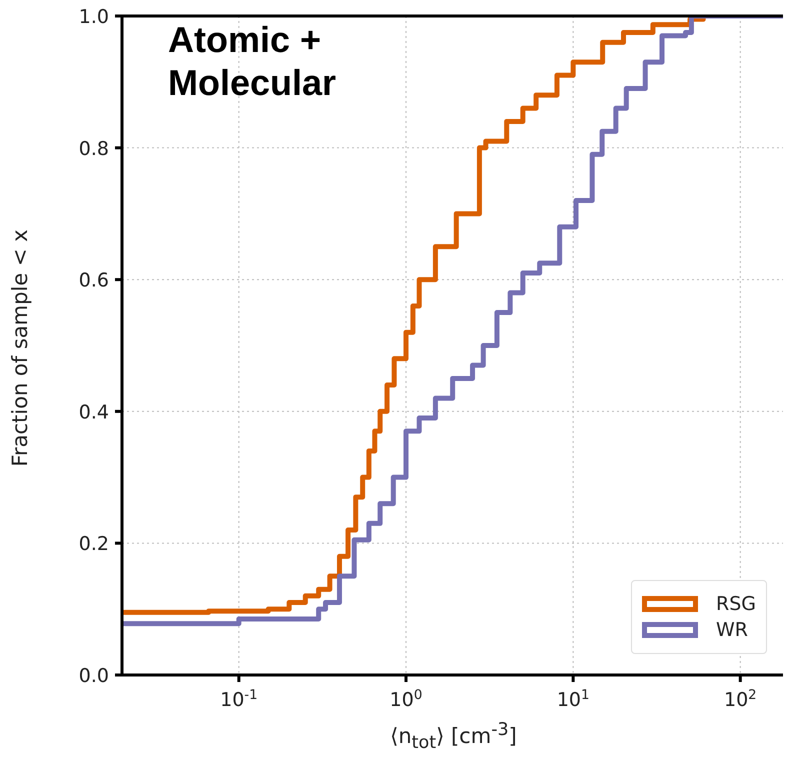 The height and width of the screenshot is (774, 785). Describe the element at coordinates (406, 699) in the screenshot. I see `x-tick-label: 10$^{0}$` at that location.